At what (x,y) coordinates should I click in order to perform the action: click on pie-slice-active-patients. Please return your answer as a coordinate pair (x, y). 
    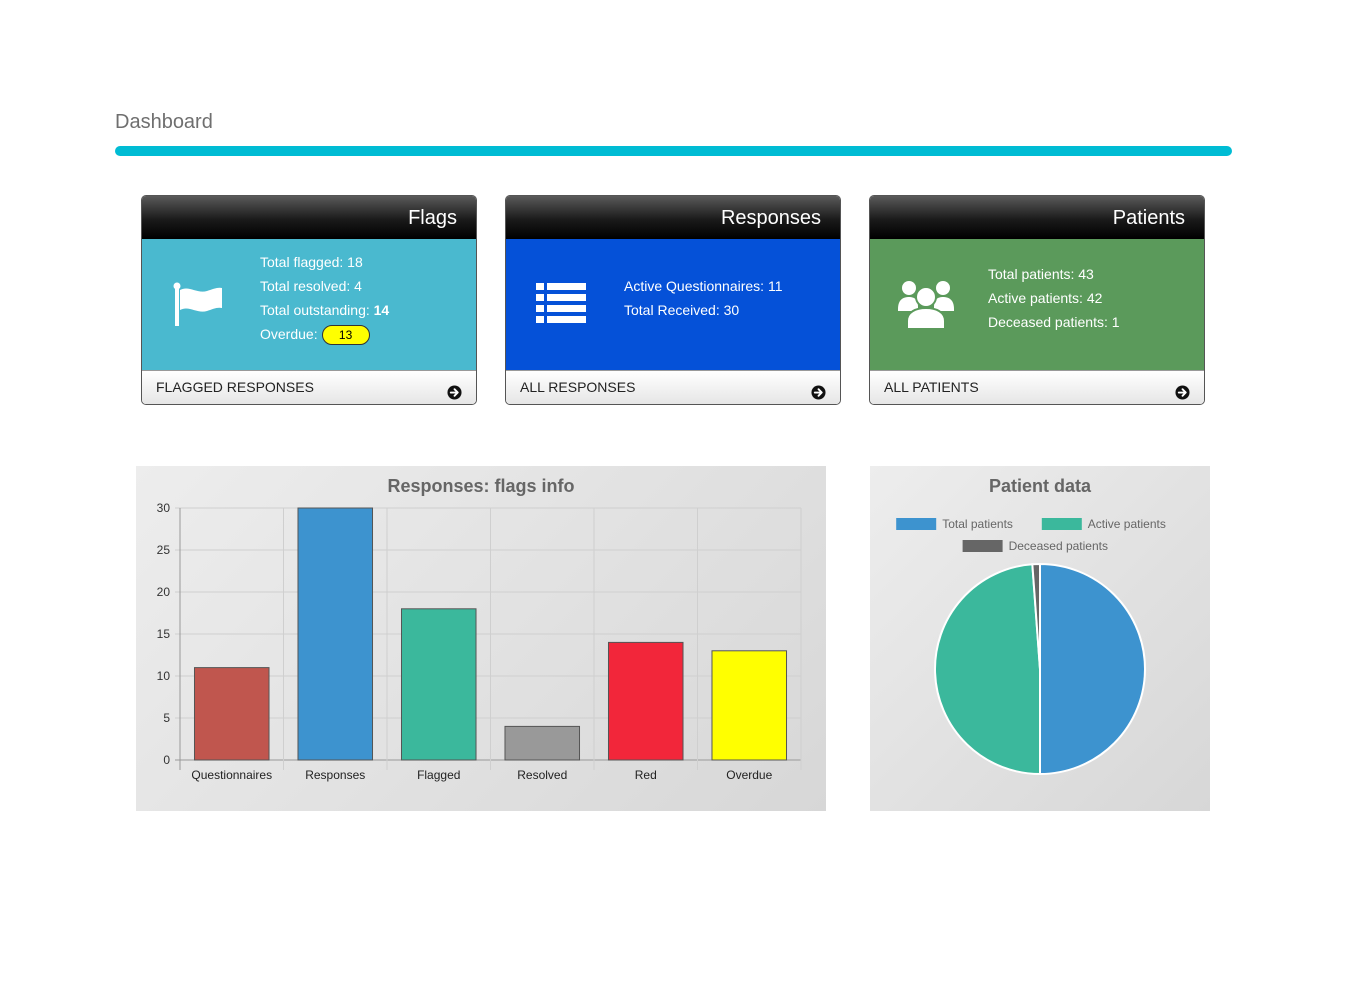
    Looking at the image, I should click on (987, 669).